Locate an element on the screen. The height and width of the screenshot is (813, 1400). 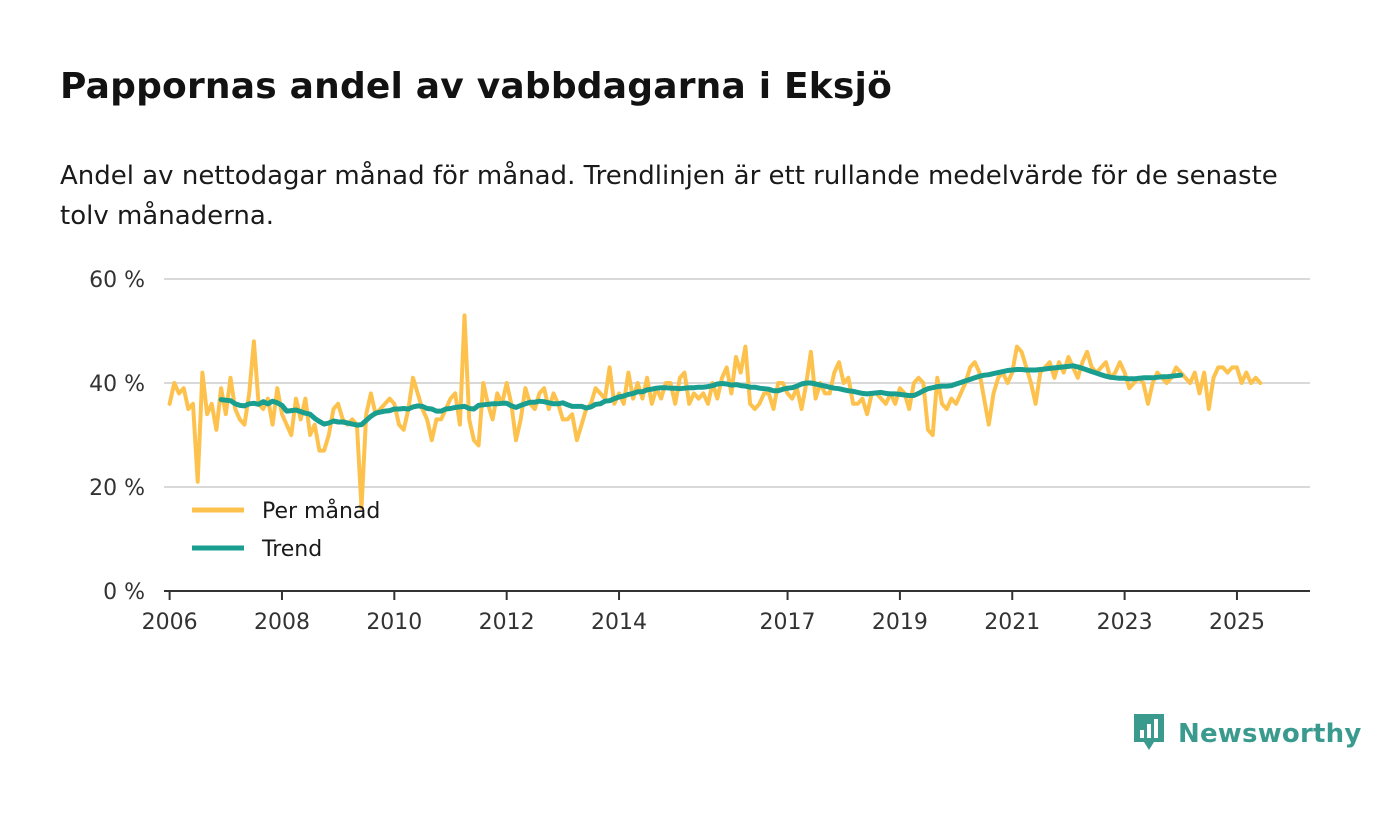
x-tick-label: 2014 is located at coordinates (619, 622).